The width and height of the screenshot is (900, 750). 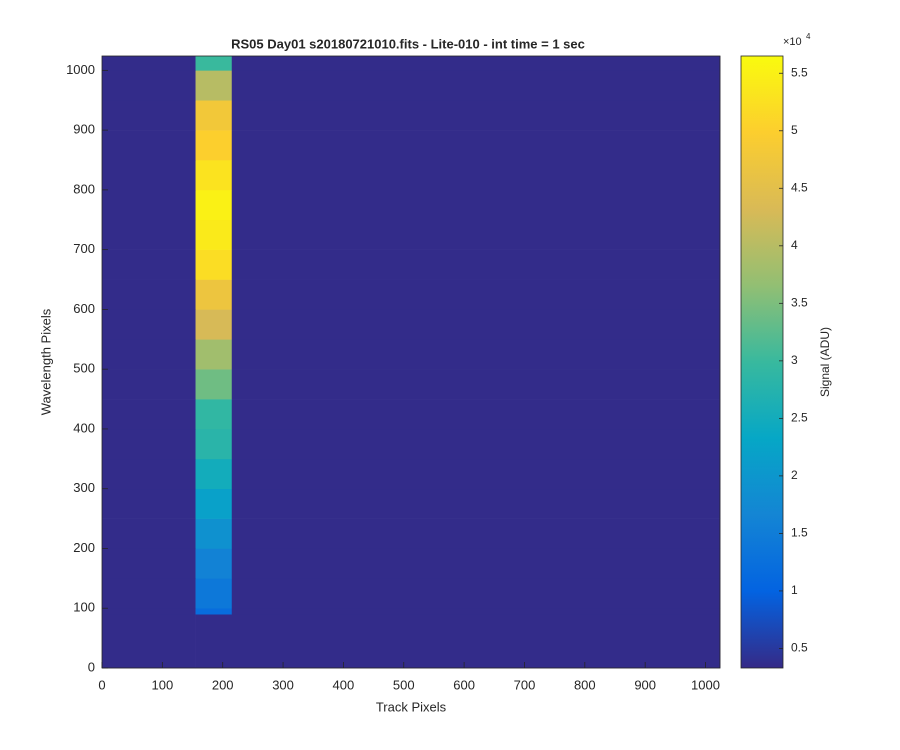 I want to click on y-tick-label: 100, so click(x=84, y=607).